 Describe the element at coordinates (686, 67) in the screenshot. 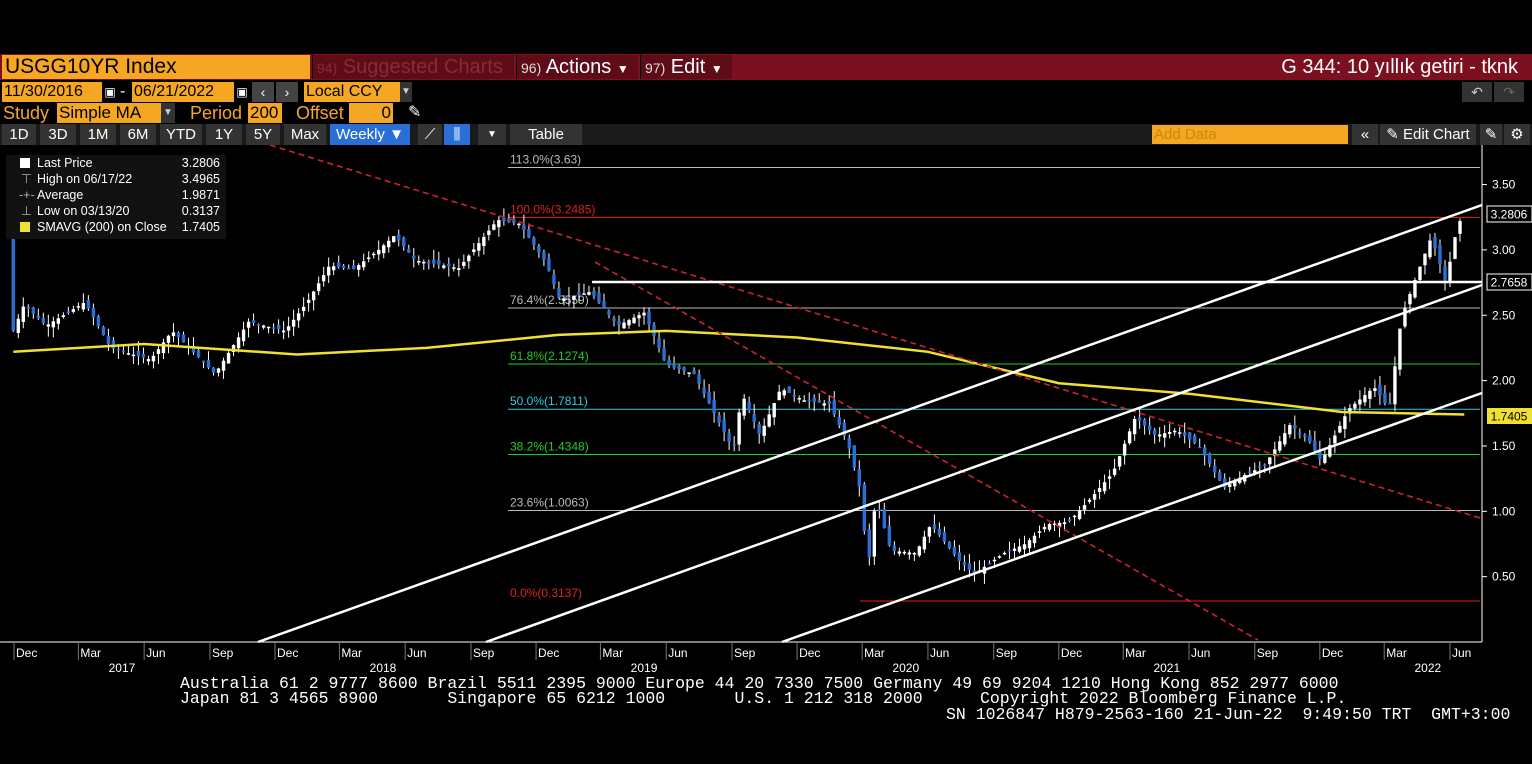

I see `edit-menu: 97) Edit ▼` at that location.